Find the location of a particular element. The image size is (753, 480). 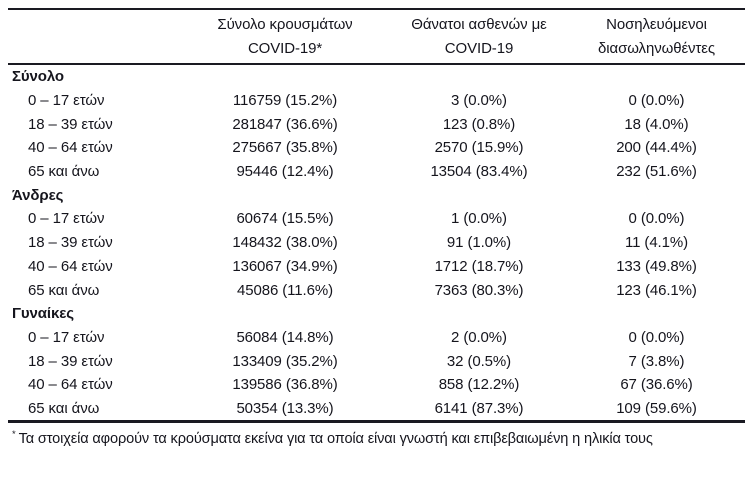

header-intubated-line1: Νοσηλευόμενοι is located at coordinates (656, 24).